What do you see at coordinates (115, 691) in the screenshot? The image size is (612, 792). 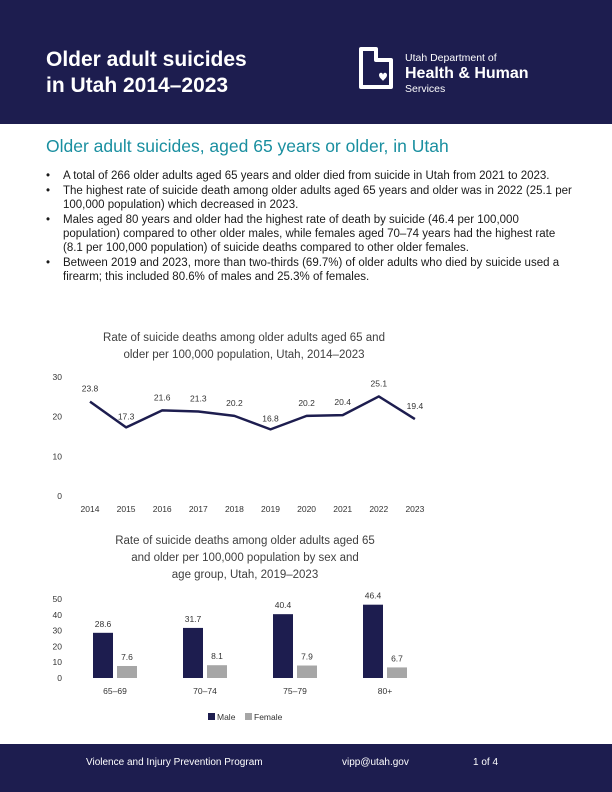 I see `x-tick-label: 65–69` at bounding box center [115, 691].